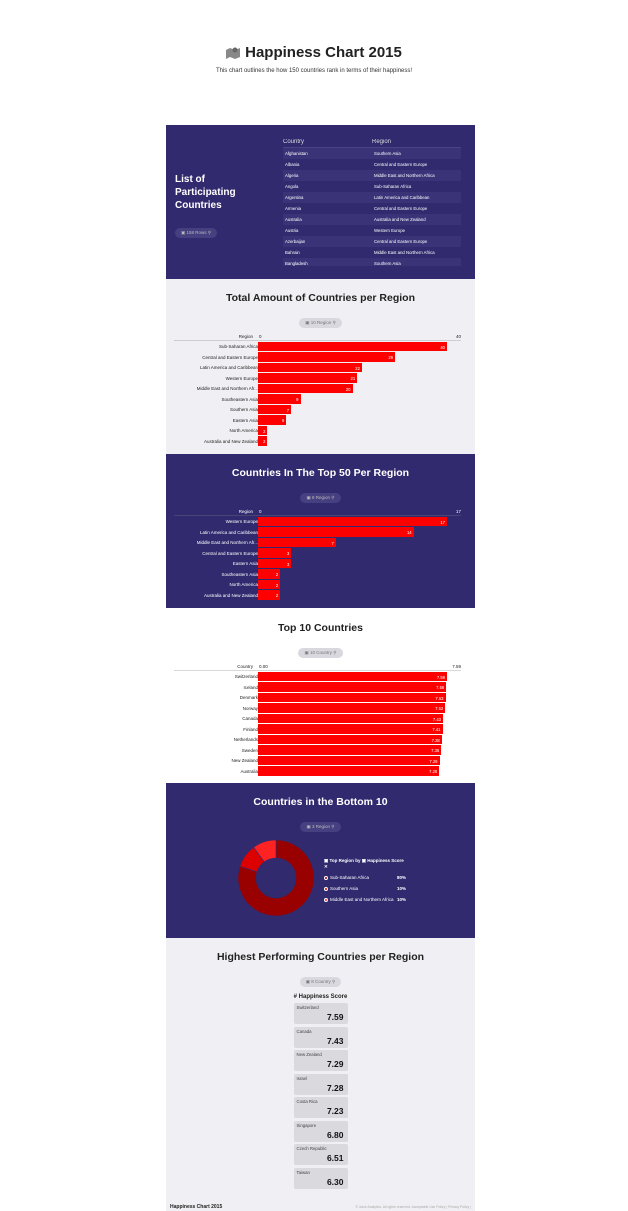 The height and width of the screenshot is (1211, 628). I want to click on bar-row: Sweden 7.36, so click(320, 750).